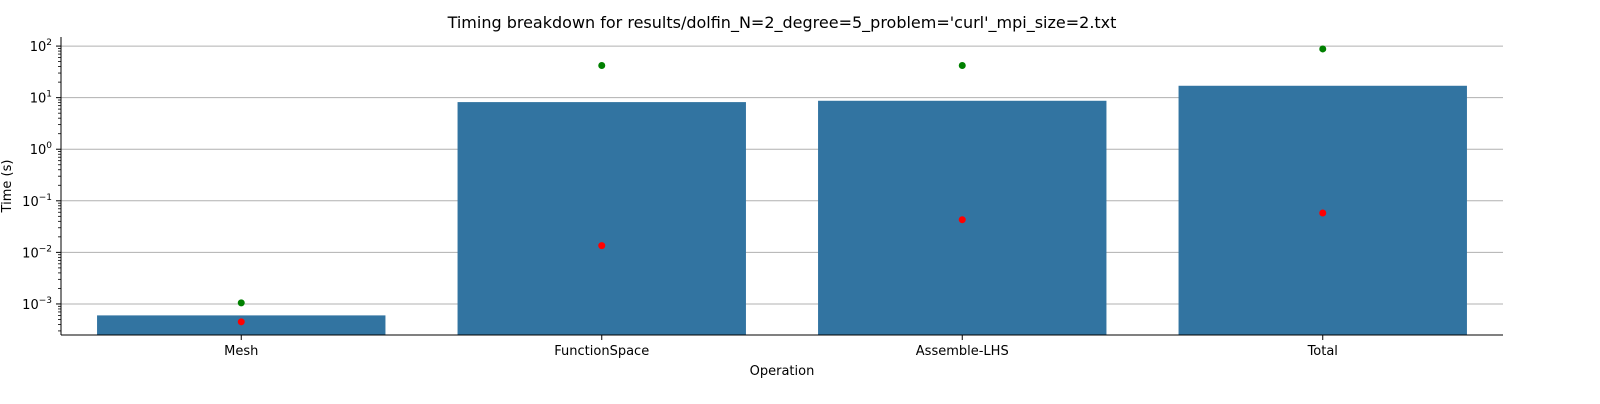 The height and width of the screenshot is (404, 1600). Describe the element at coordinates (1322, 351) in the screenshot. I see `x-tick-label: Total` at that location.